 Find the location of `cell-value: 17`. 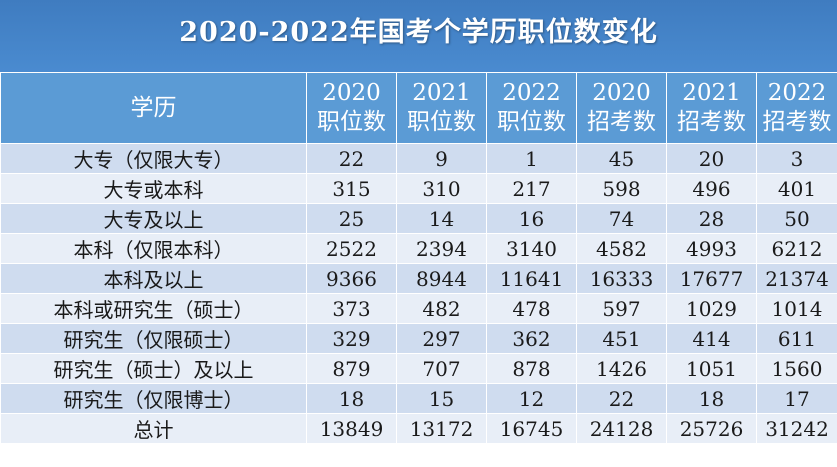

cell-value: 17 is located at coordinates (796, 398).